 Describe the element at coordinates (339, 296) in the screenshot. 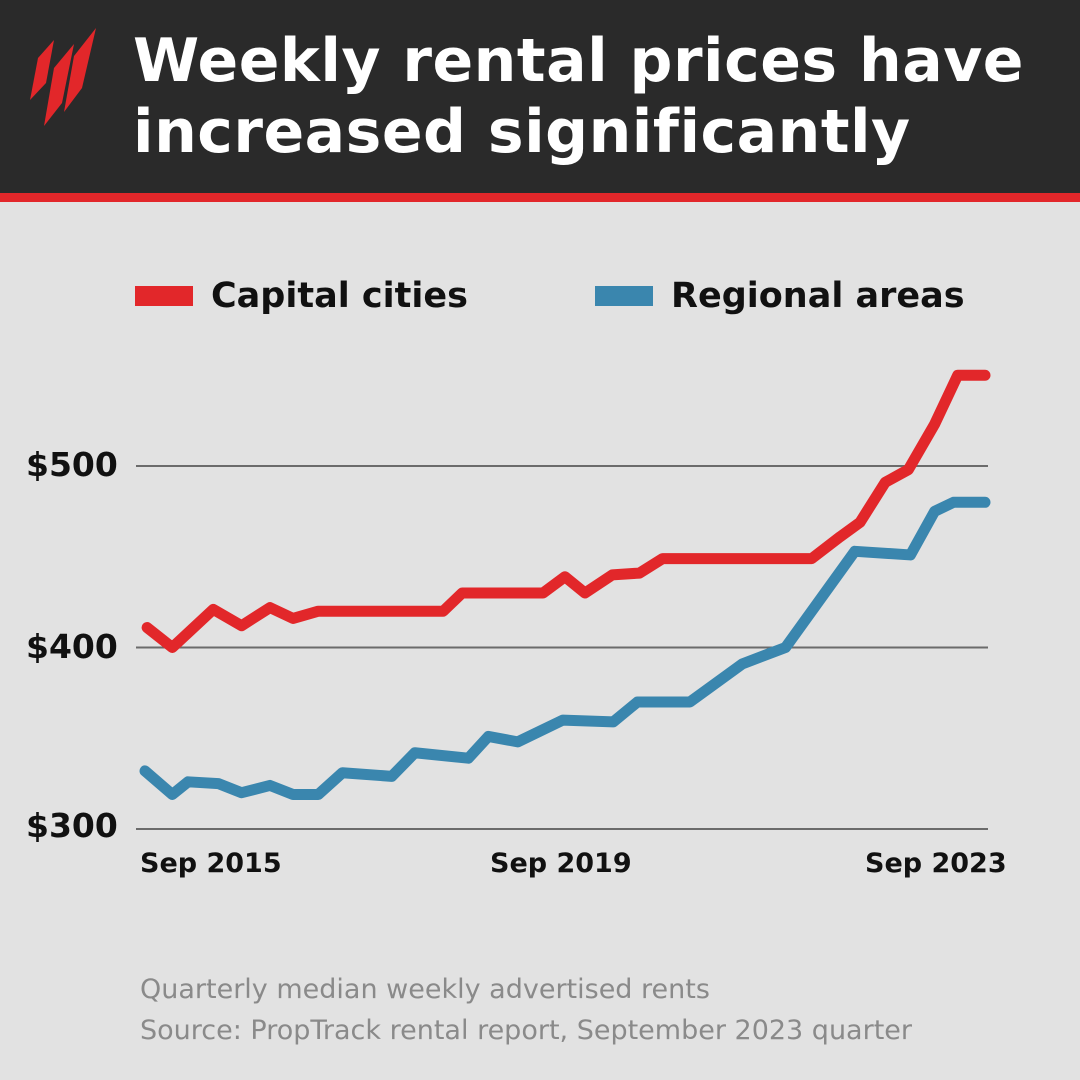

I see `legend-label: Capital cities` at that location.